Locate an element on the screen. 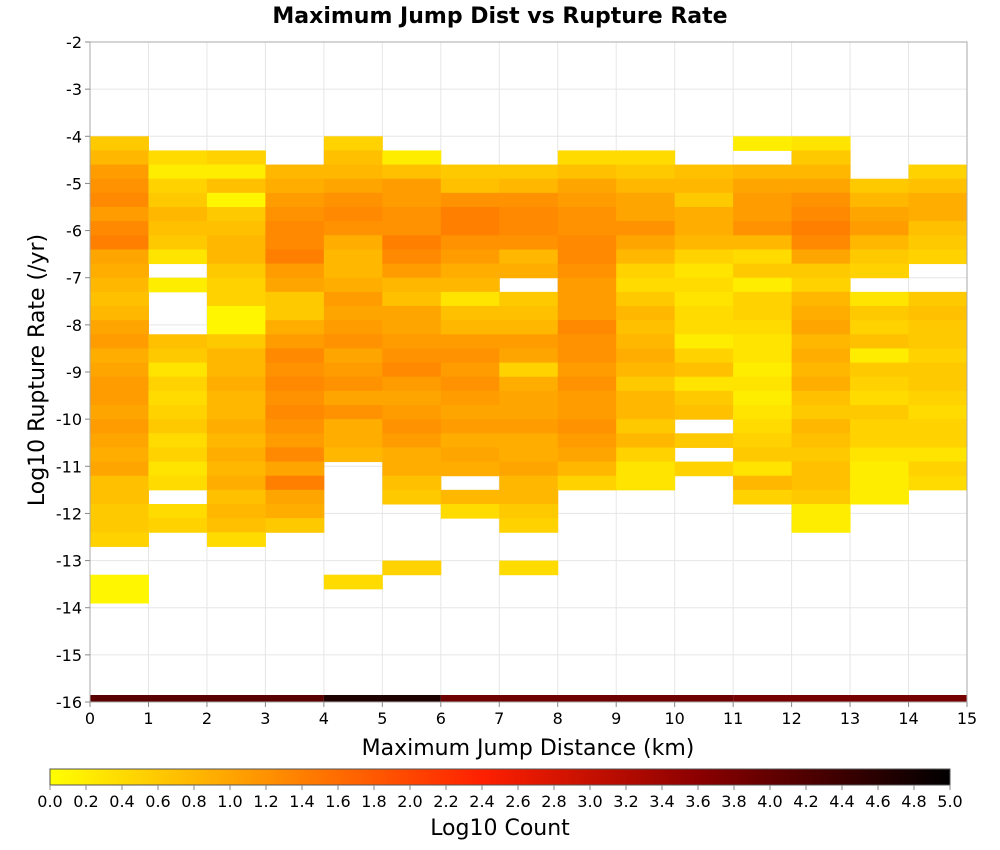 The height and width of the screenshot is (850, 1000). y-tick-label: -3 is located at coordinates (74, 89).